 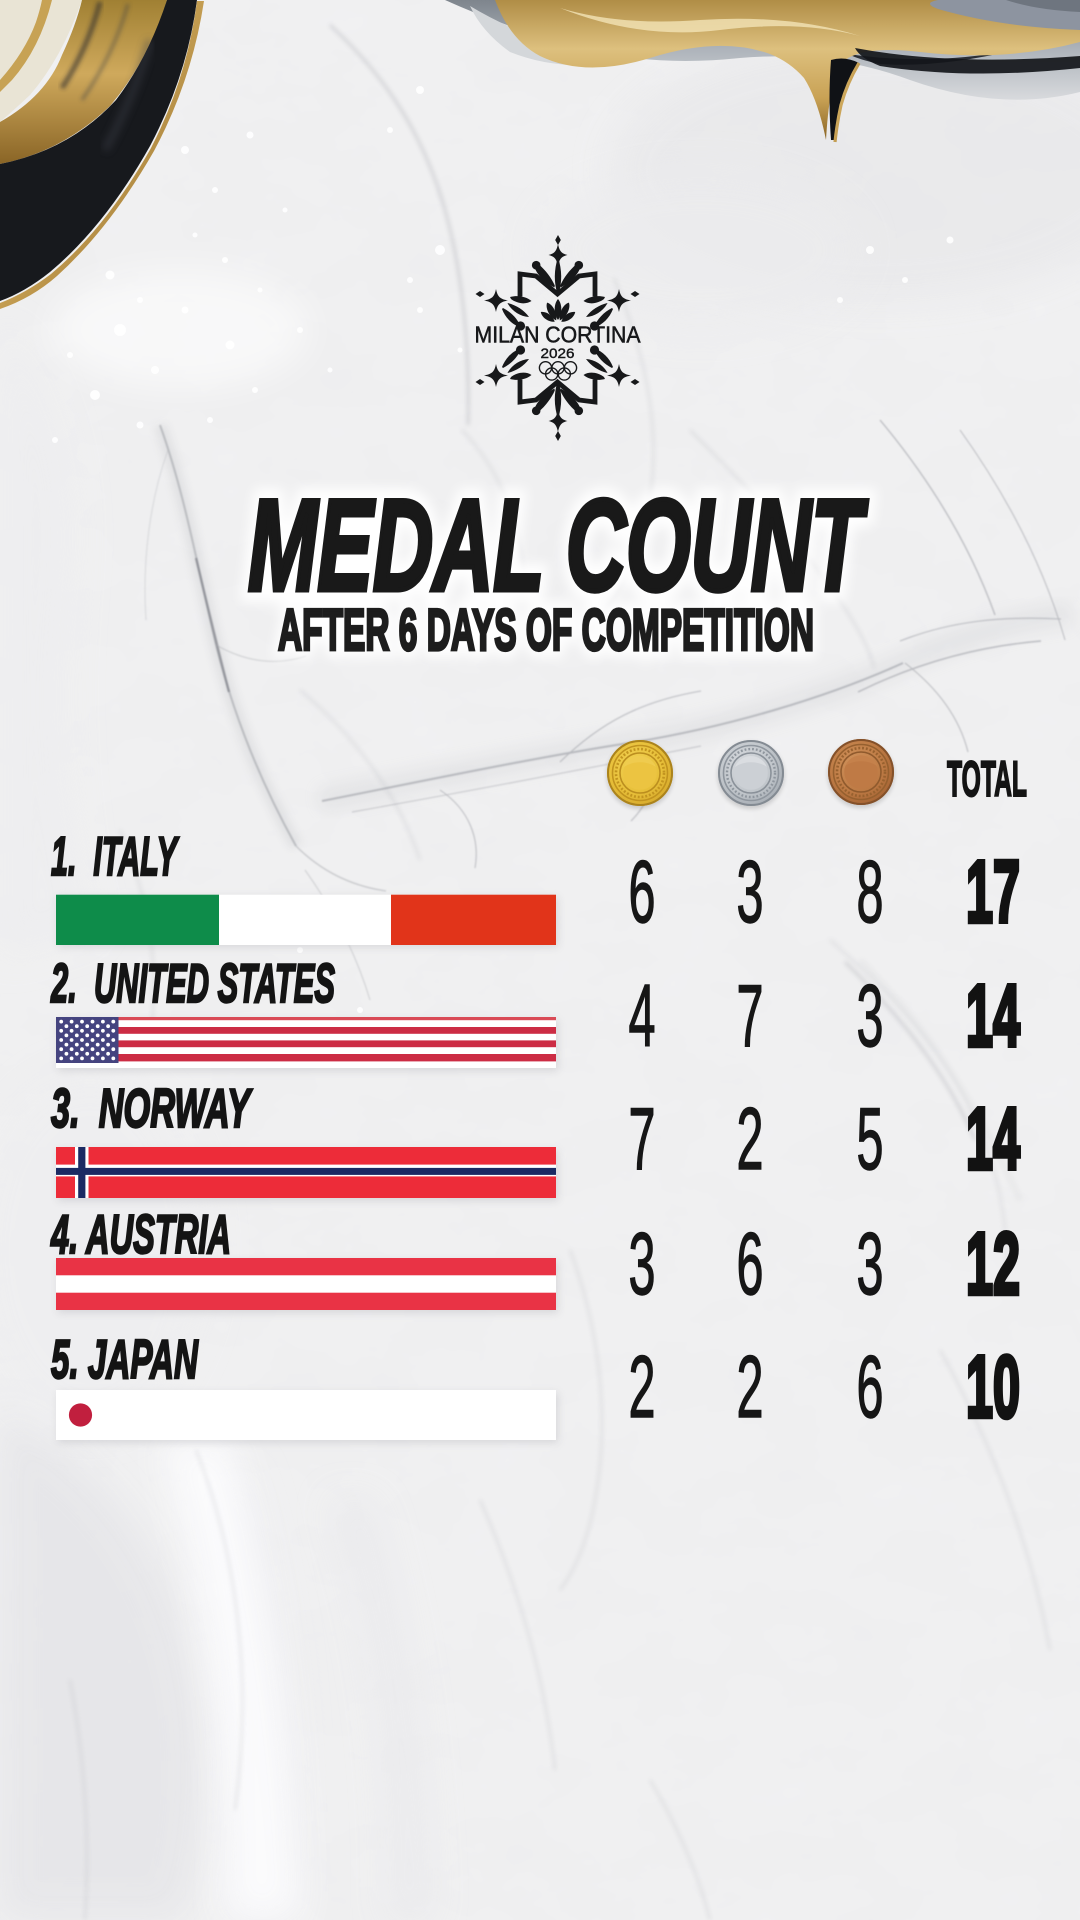 I want to click on svg-text: 8, so click(x=870, y=891).